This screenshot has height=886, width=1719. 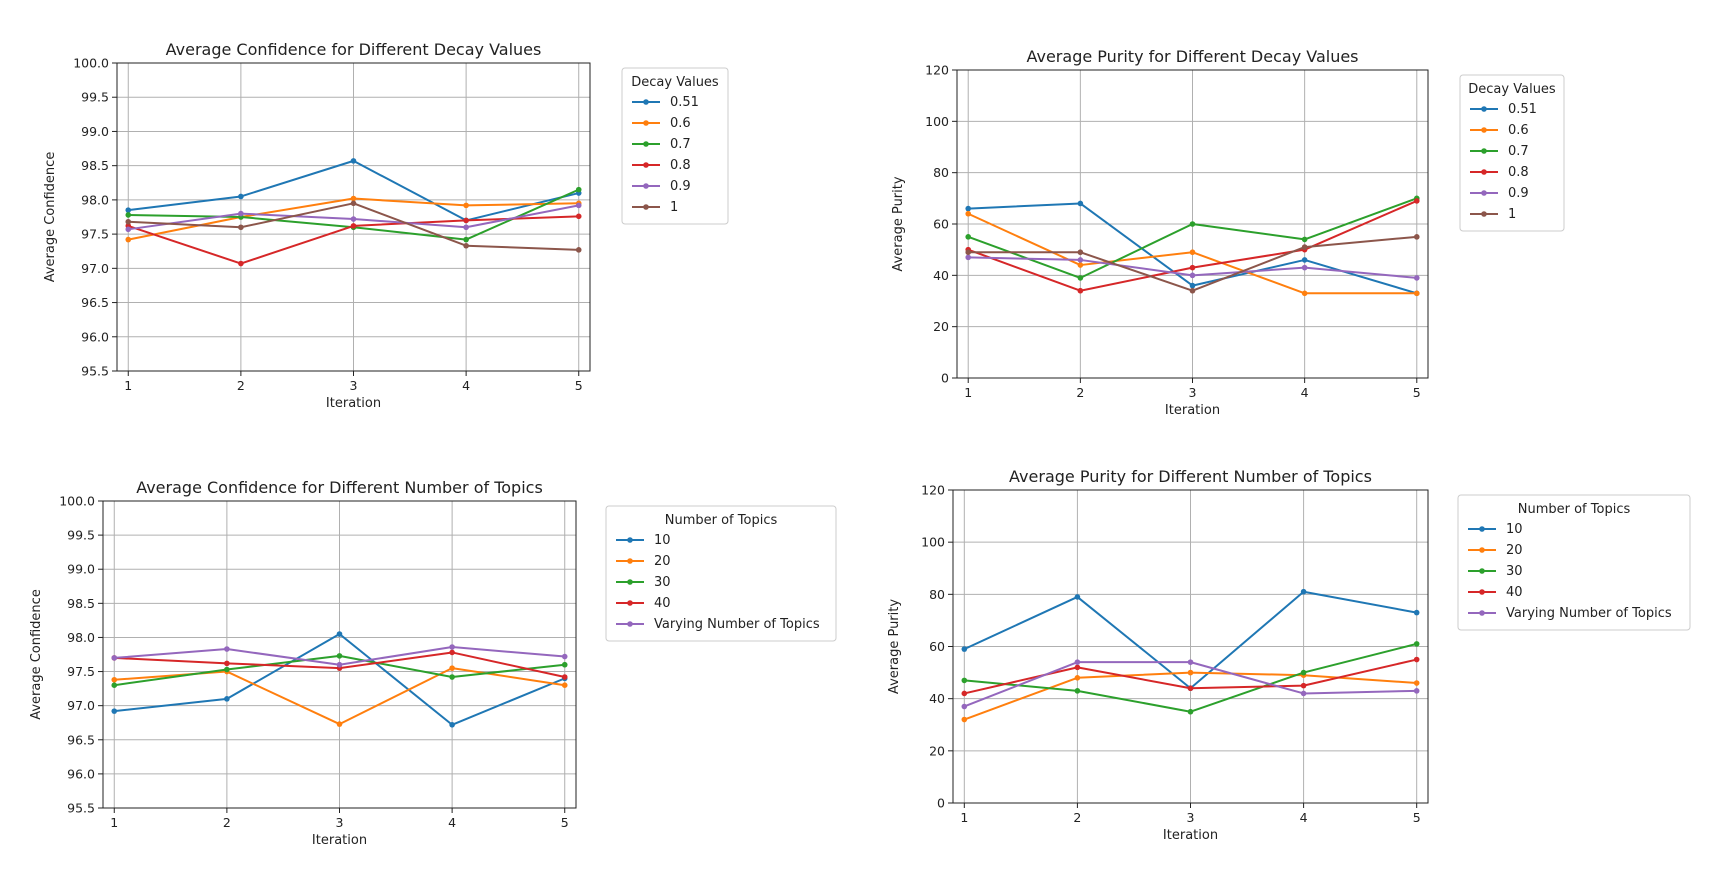 What do you see at coordinates (680, 186) in the screenshot?
I see `legend-entry-label: 0.9` at bounding box center [680, 186].